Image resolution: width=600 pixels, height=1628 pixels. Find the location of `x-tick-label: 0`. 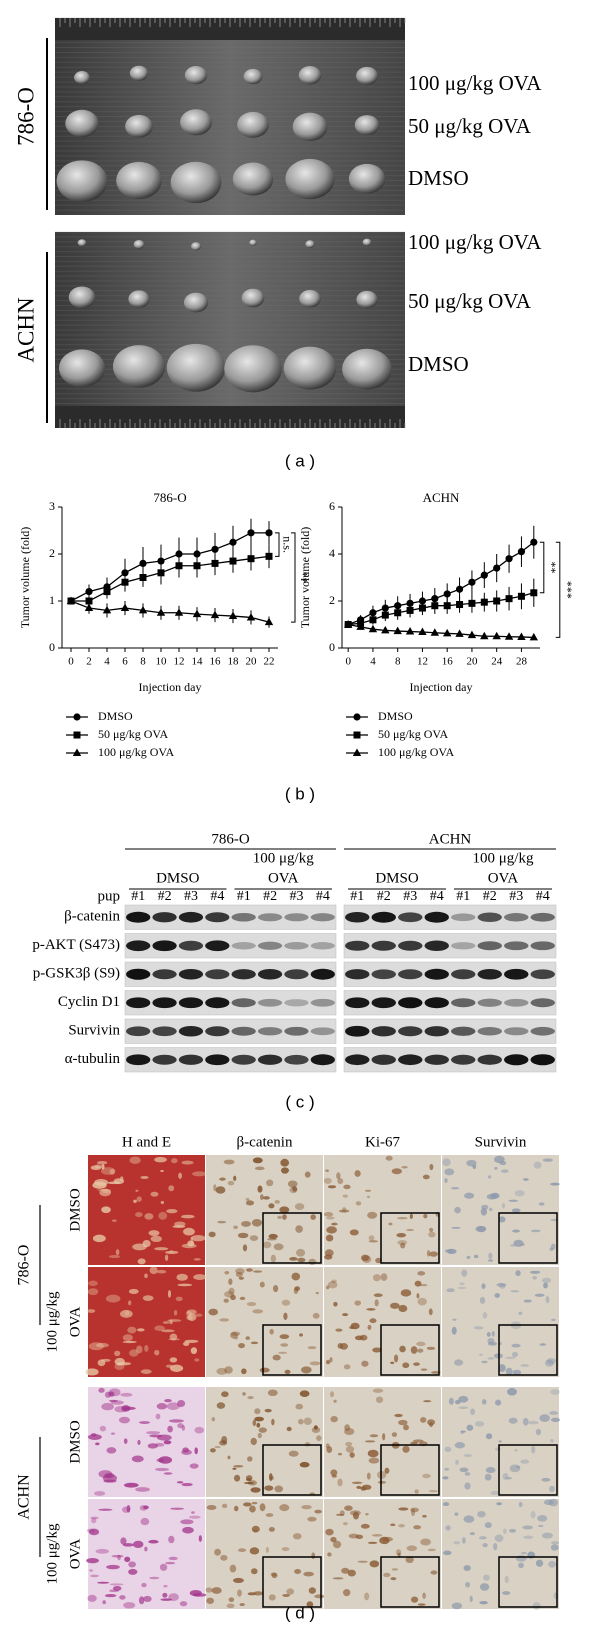

x-tick-label: 0 is located at coordinates (348, 662).